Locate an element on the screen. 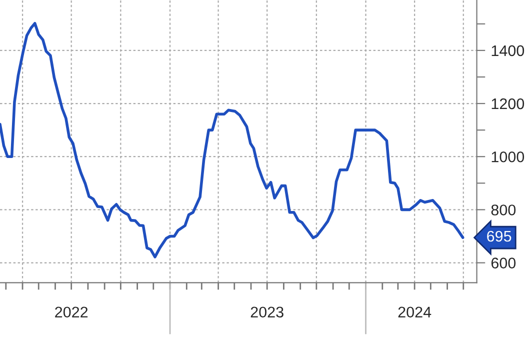 This screenshot has height=349, width=528. x-tick-label: 2023 is located at coordinates (267, 312).